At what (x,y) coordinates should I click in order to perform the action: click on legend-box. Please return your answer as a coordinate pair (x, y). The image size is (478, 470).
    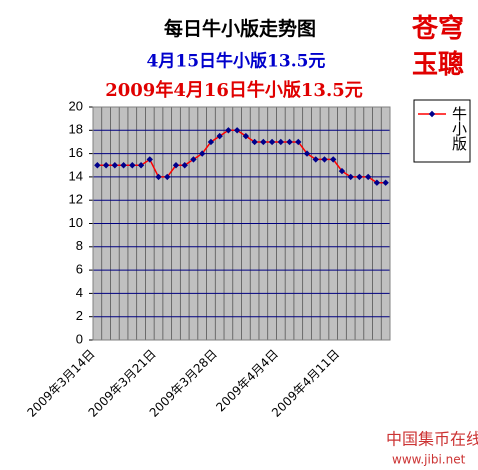
    Looking at the image, I should click on (442, 131).